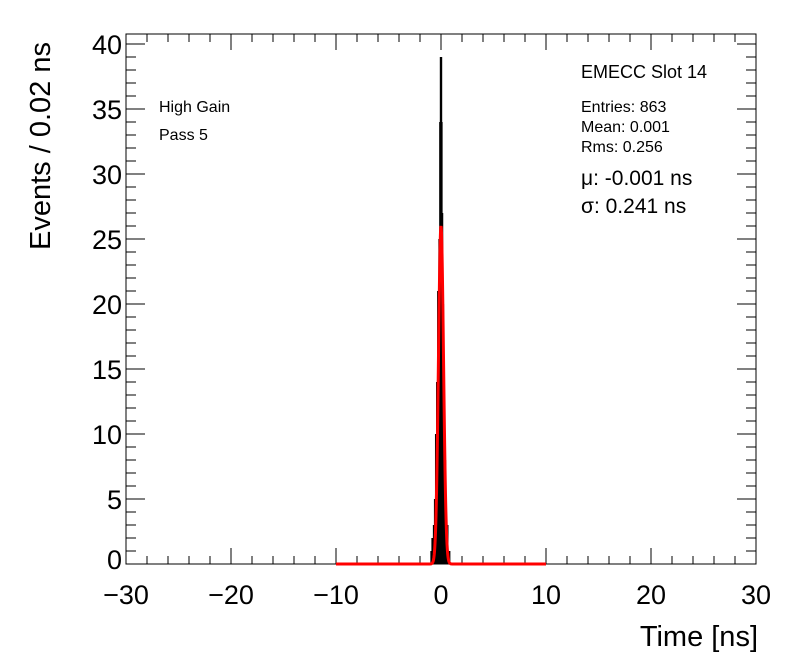 The width and height of the screenshot is (796, 672). What do you see at coordinates (41, 146) in the screenshot?
I see `y-axis-label: Events / 0.02 ns` at bounding box center [41, 146].